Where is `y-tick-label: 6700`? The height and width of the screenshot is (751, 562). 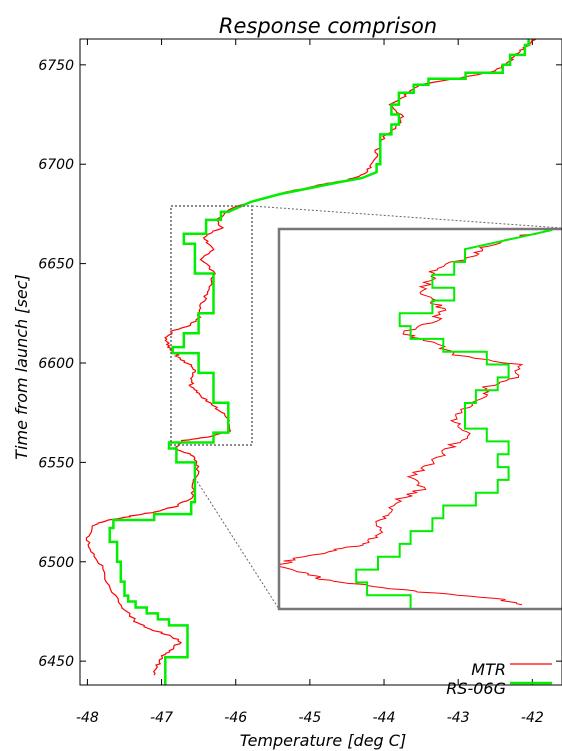 y-tick-label: 6700 is located at coordinates (56, 165).